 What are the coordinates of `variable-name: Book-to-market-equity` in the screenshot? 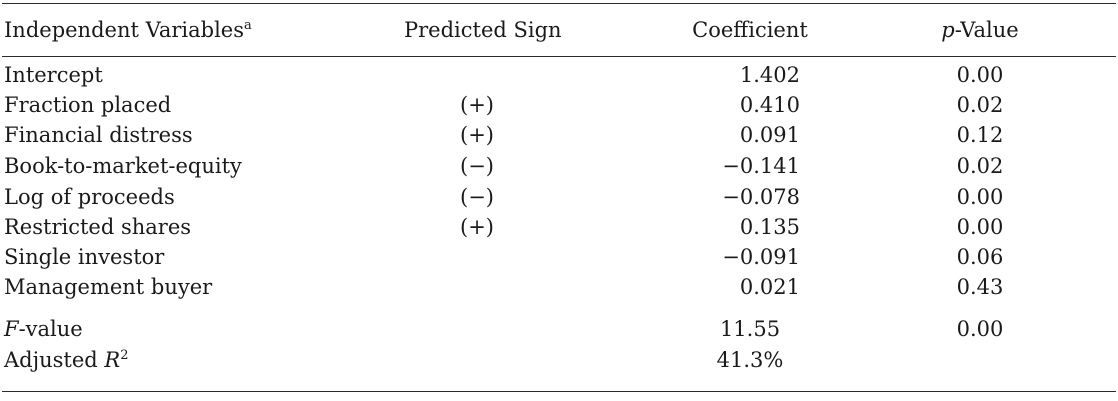 It's located at (123, 166).